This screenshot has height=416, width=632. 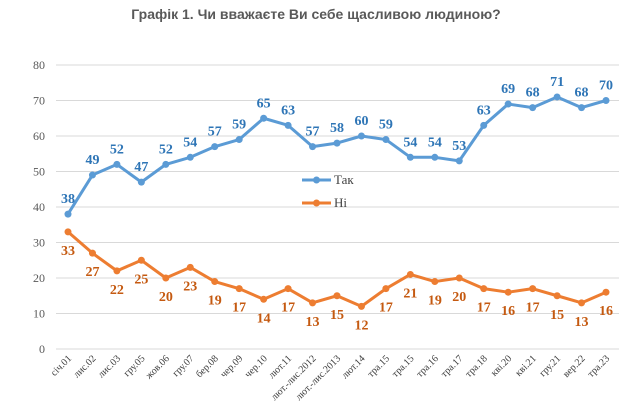 What do you see at coordinates (452, 366) in the screenshot?
I see `x-tick-label: тра.17` at bounding box center [452, 366].